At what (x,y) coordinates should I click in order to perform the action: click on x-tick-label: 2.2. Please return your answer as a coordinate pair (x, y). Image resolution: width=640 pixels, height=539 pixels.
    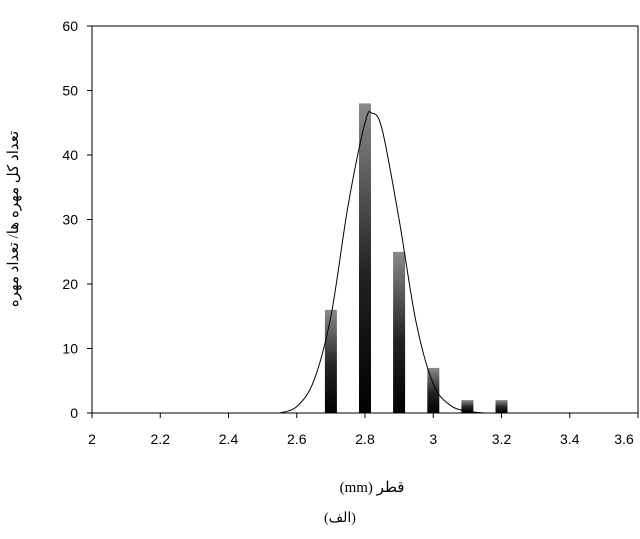
    Looking at the image, I should click on (161, 439).